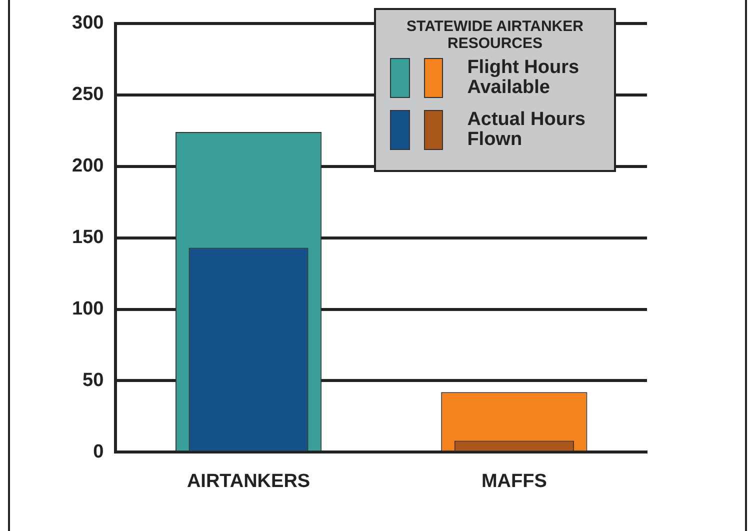 The width and height of the screenshot is (755, 531). I want to click on legend-label: Actual Hours Flown, so click(526, 129).